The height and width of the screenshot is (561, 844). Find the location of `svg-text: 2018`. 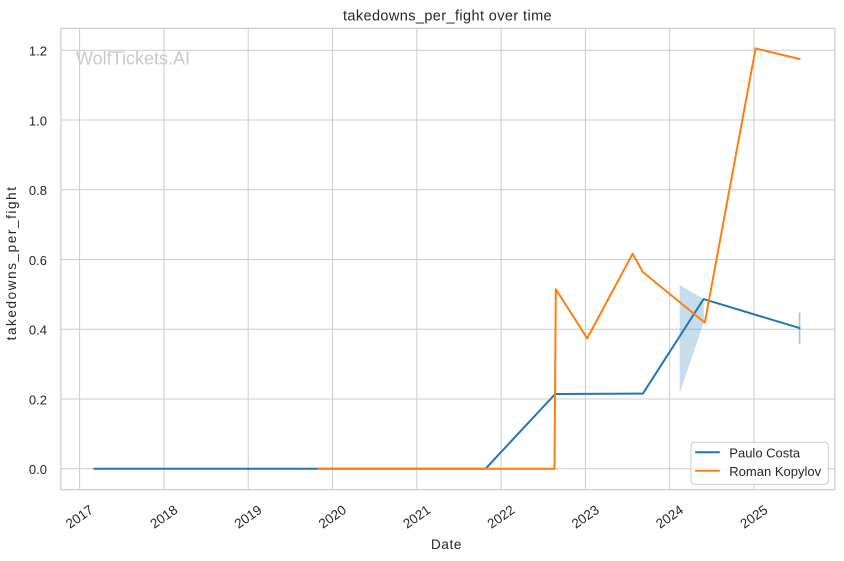

svg-text: 2018 is located at coordinates (163, 516).